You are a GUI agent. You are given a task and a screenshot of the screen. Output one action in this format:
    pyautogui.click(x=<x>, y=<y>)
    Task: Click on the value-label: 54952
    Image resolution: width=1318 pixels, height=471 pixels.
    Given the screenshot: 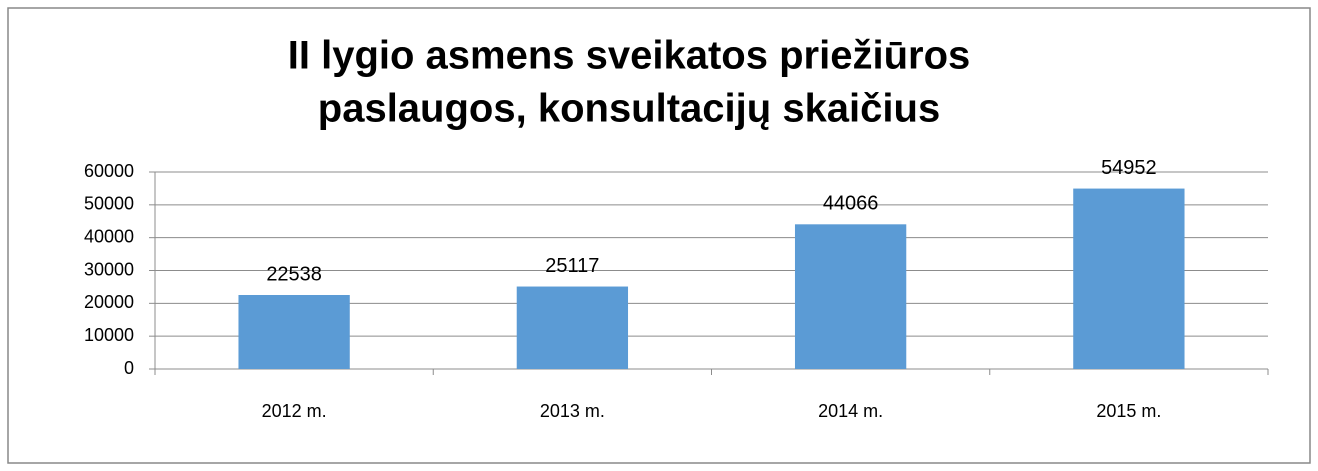 What is the action you would take?
    pyautogui.click(x=1129, y=168)
    